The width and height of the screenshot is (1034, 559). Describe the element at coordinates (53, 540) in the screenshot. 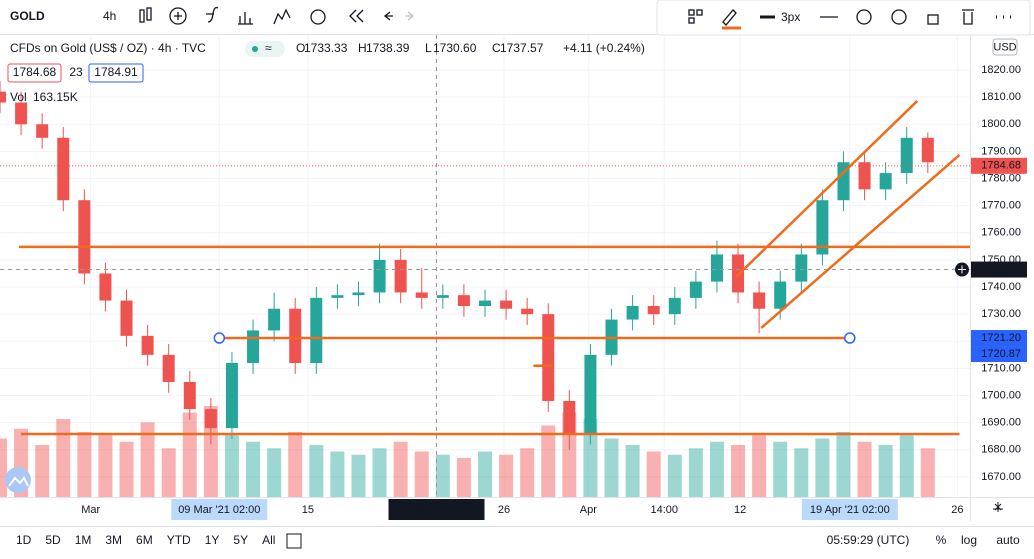

I see `range-button: 5D` at that location.